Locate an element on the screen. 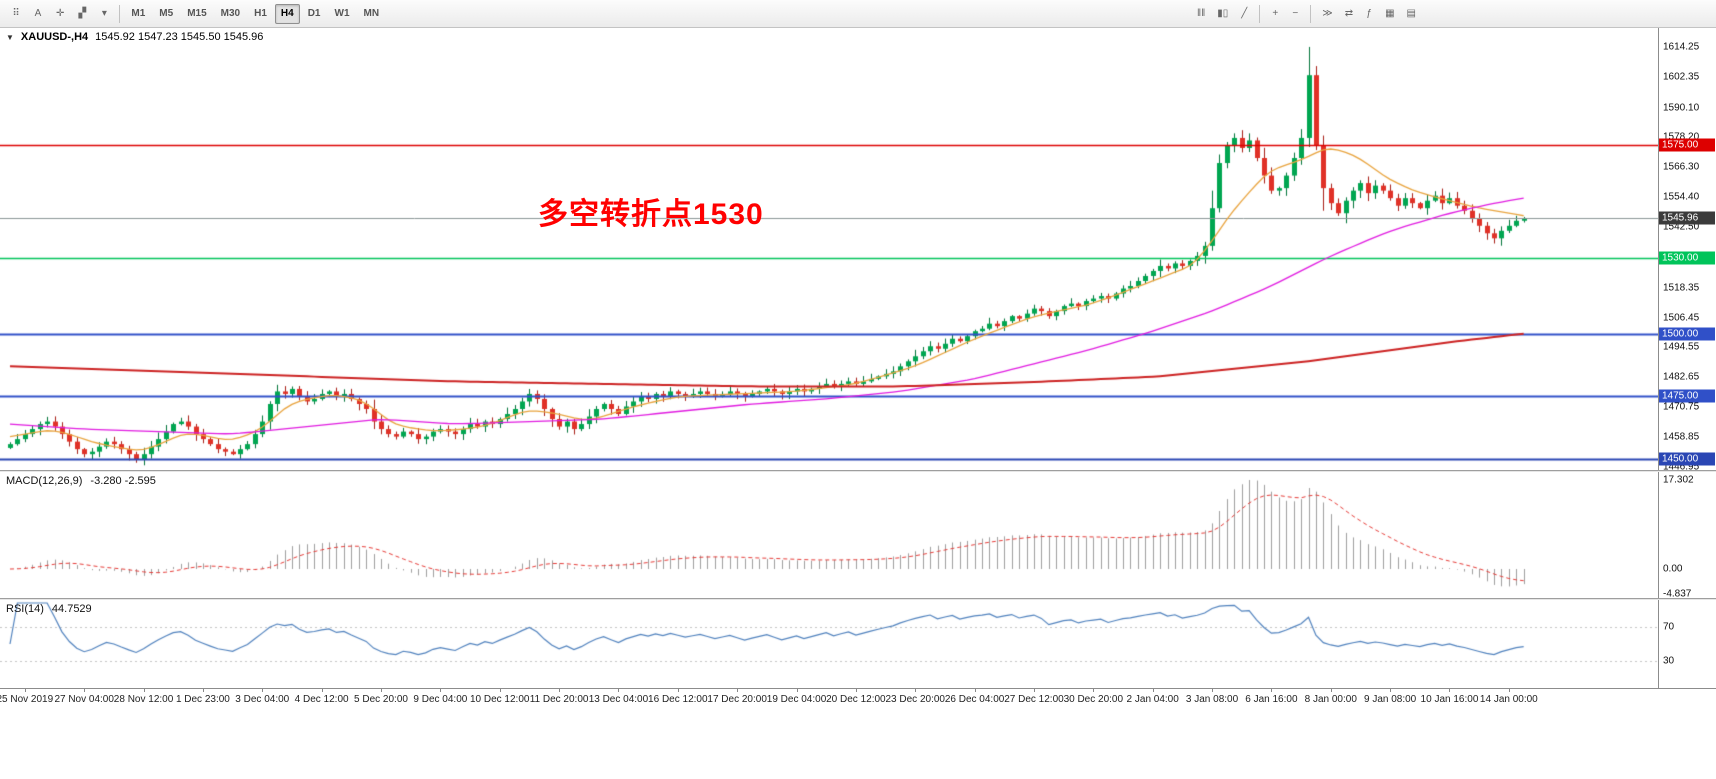 This screenshot has width=1716, height=779. axis-tick: 1470.75 is located at coordinates (1681, 407).